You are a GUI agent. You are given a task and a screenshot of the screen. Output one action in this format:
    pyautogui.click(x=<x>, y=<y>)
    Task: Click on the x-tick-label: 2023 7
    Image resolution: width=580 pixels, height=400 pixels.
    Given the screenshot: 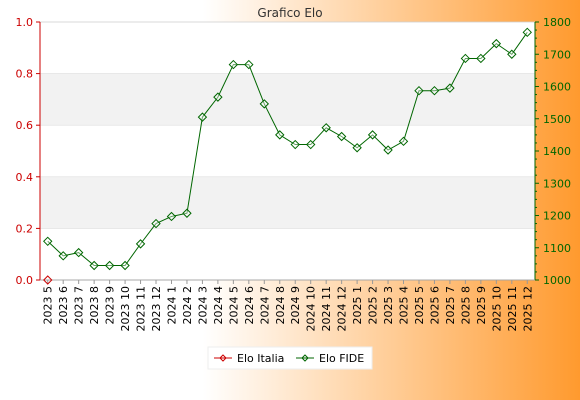 What is the action you would take?
    pyautogui.click(x=79, y=305)
    